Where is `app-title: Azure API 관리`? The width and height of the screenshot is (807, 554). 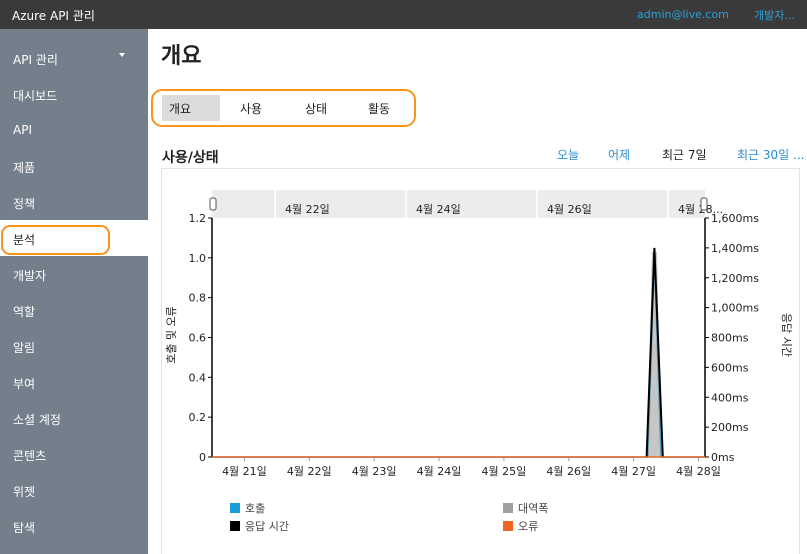 app-title: Azure API 관리 is located at coordinates (53, 15).